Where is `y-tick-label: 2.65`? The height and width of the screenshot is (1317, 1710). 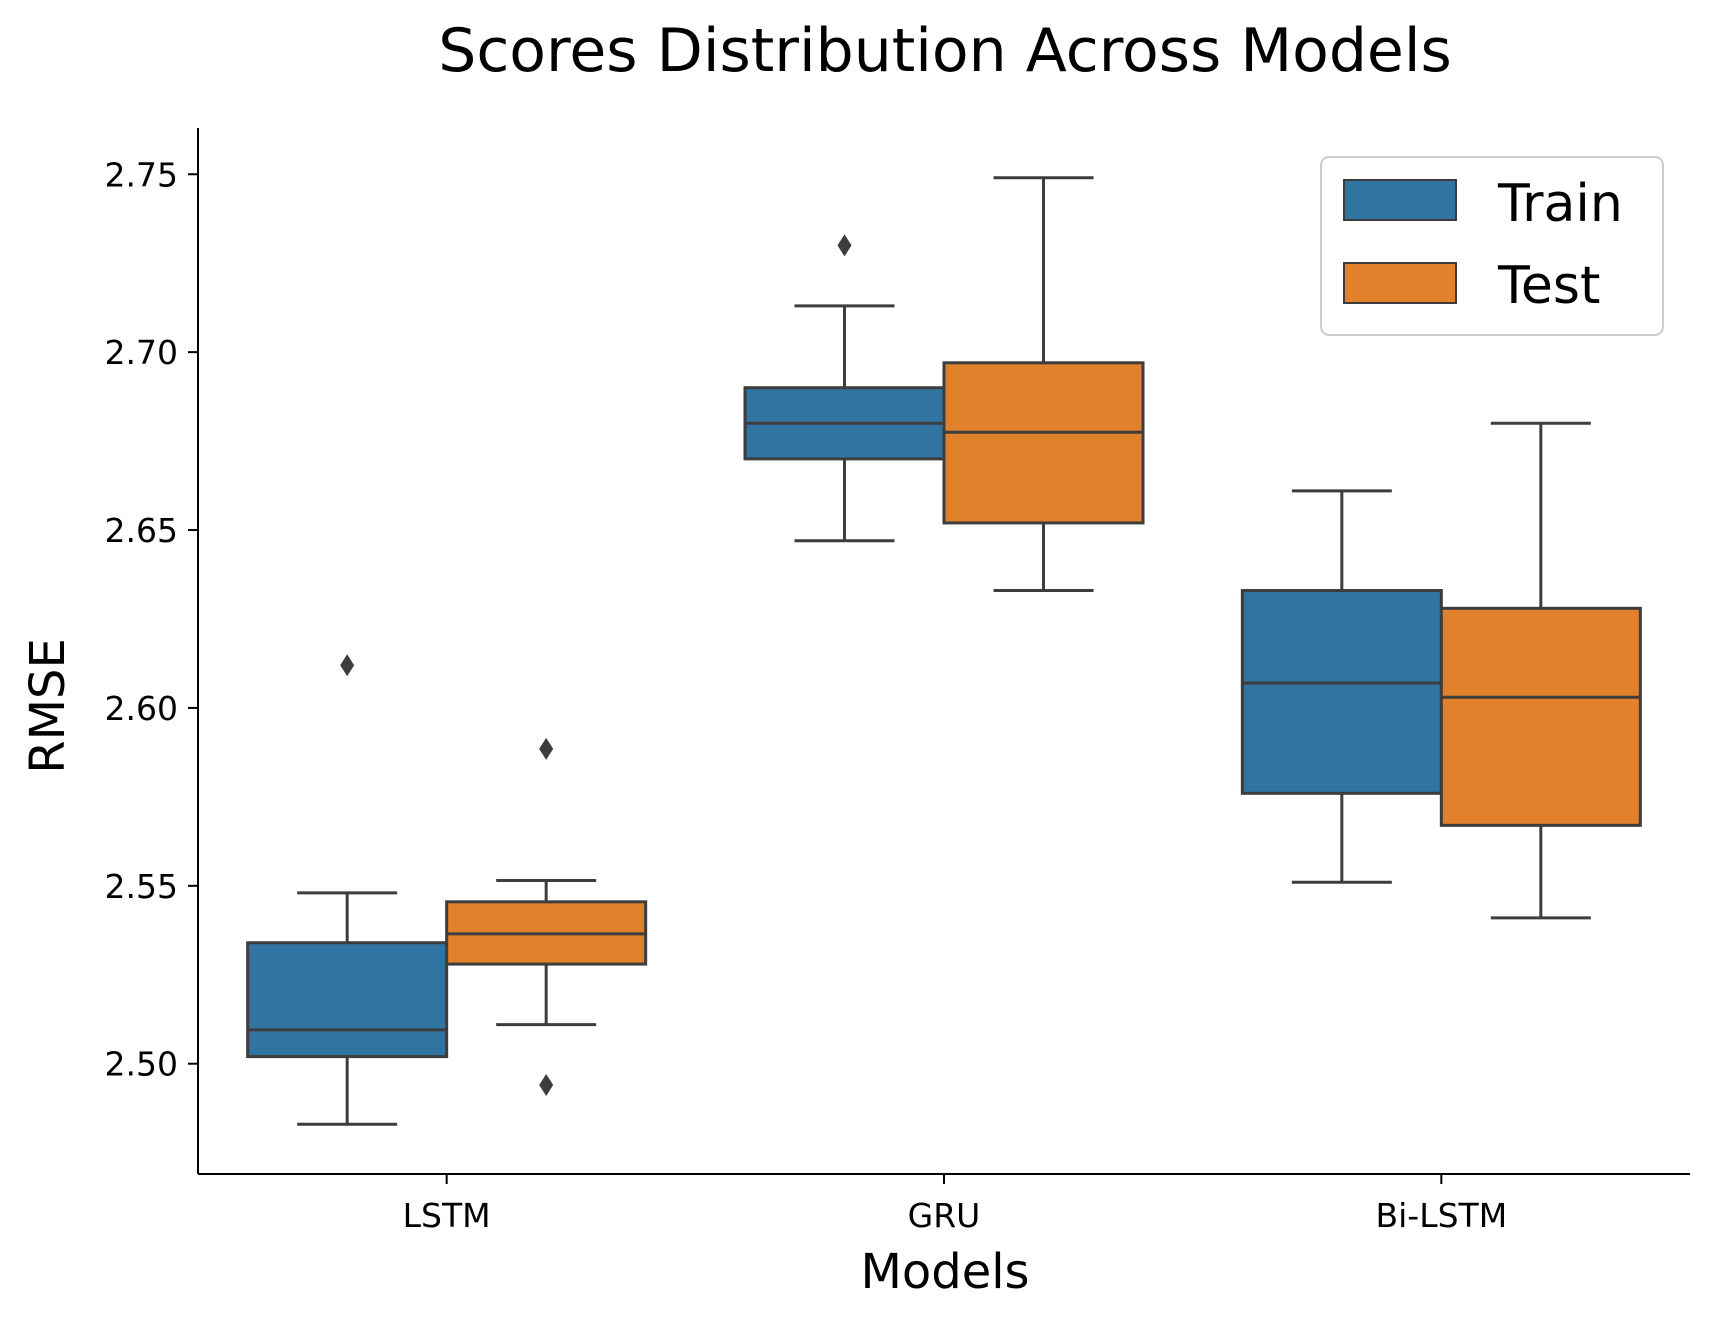
y-tick-label: 2.65 is located at coordinates (141, 530).